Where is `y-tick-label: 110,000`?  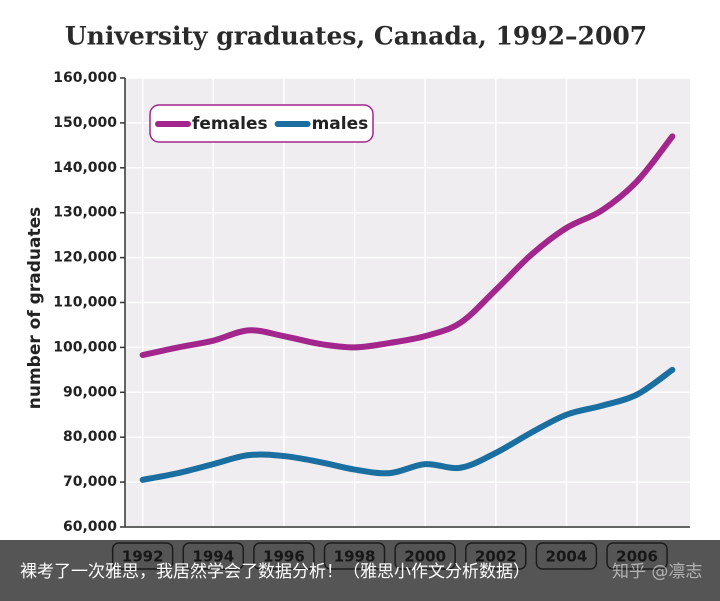
y-tick-label: 110,000 is located at coordinates (85, 303).